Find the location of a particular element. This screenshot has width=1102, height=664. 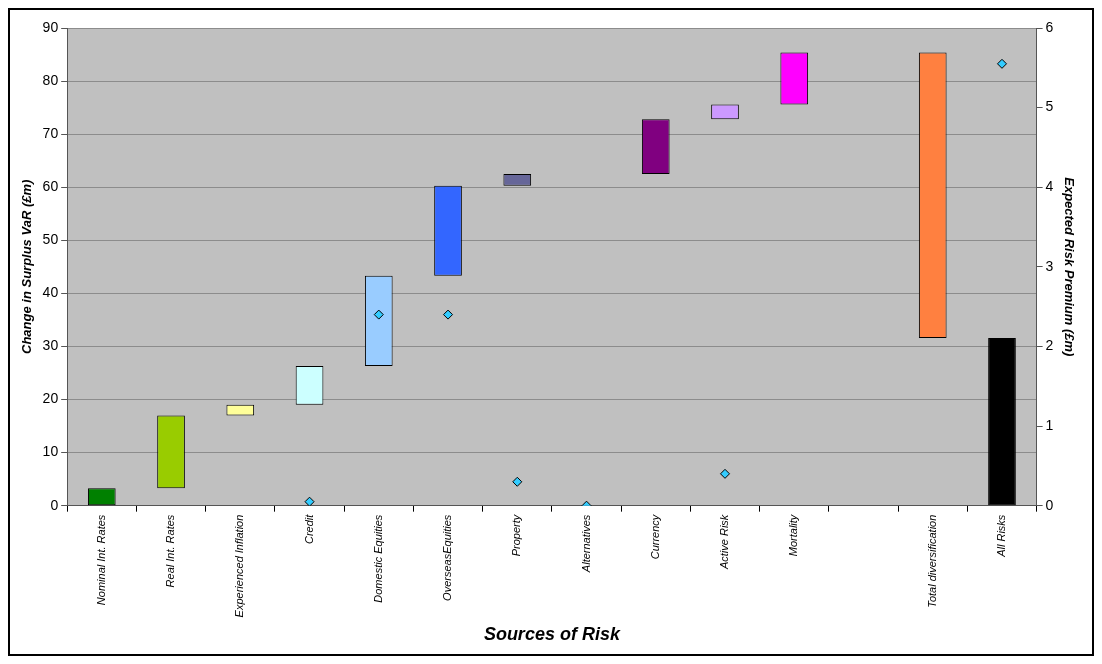

y-tick-label: 0 is located at coordinates (54, 504).